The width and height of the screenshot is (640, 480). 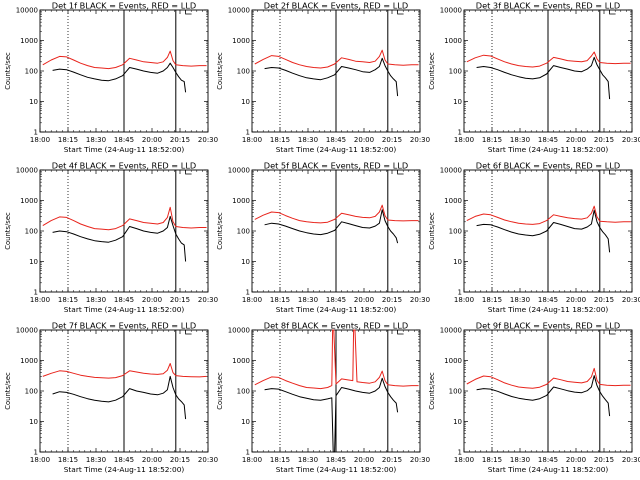 What do you see at coordinates (548, 6) in the screenshot?
I see `panel-title: Det 3f BLACK = Events, RED = LLD` at bounding box center [548, 6].